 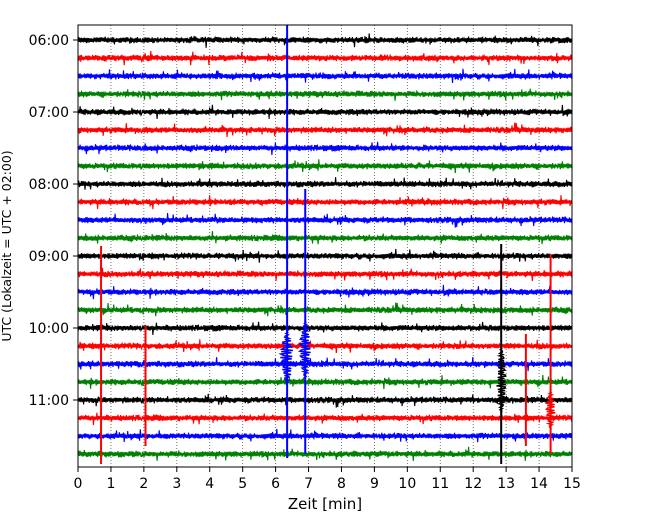 What do you see at coordinates (7, 245) in the screenshot?
I see `y-axis-label: UTC (Lokalzeit = UTC + 02:00)` at bounding box center [7, 245].